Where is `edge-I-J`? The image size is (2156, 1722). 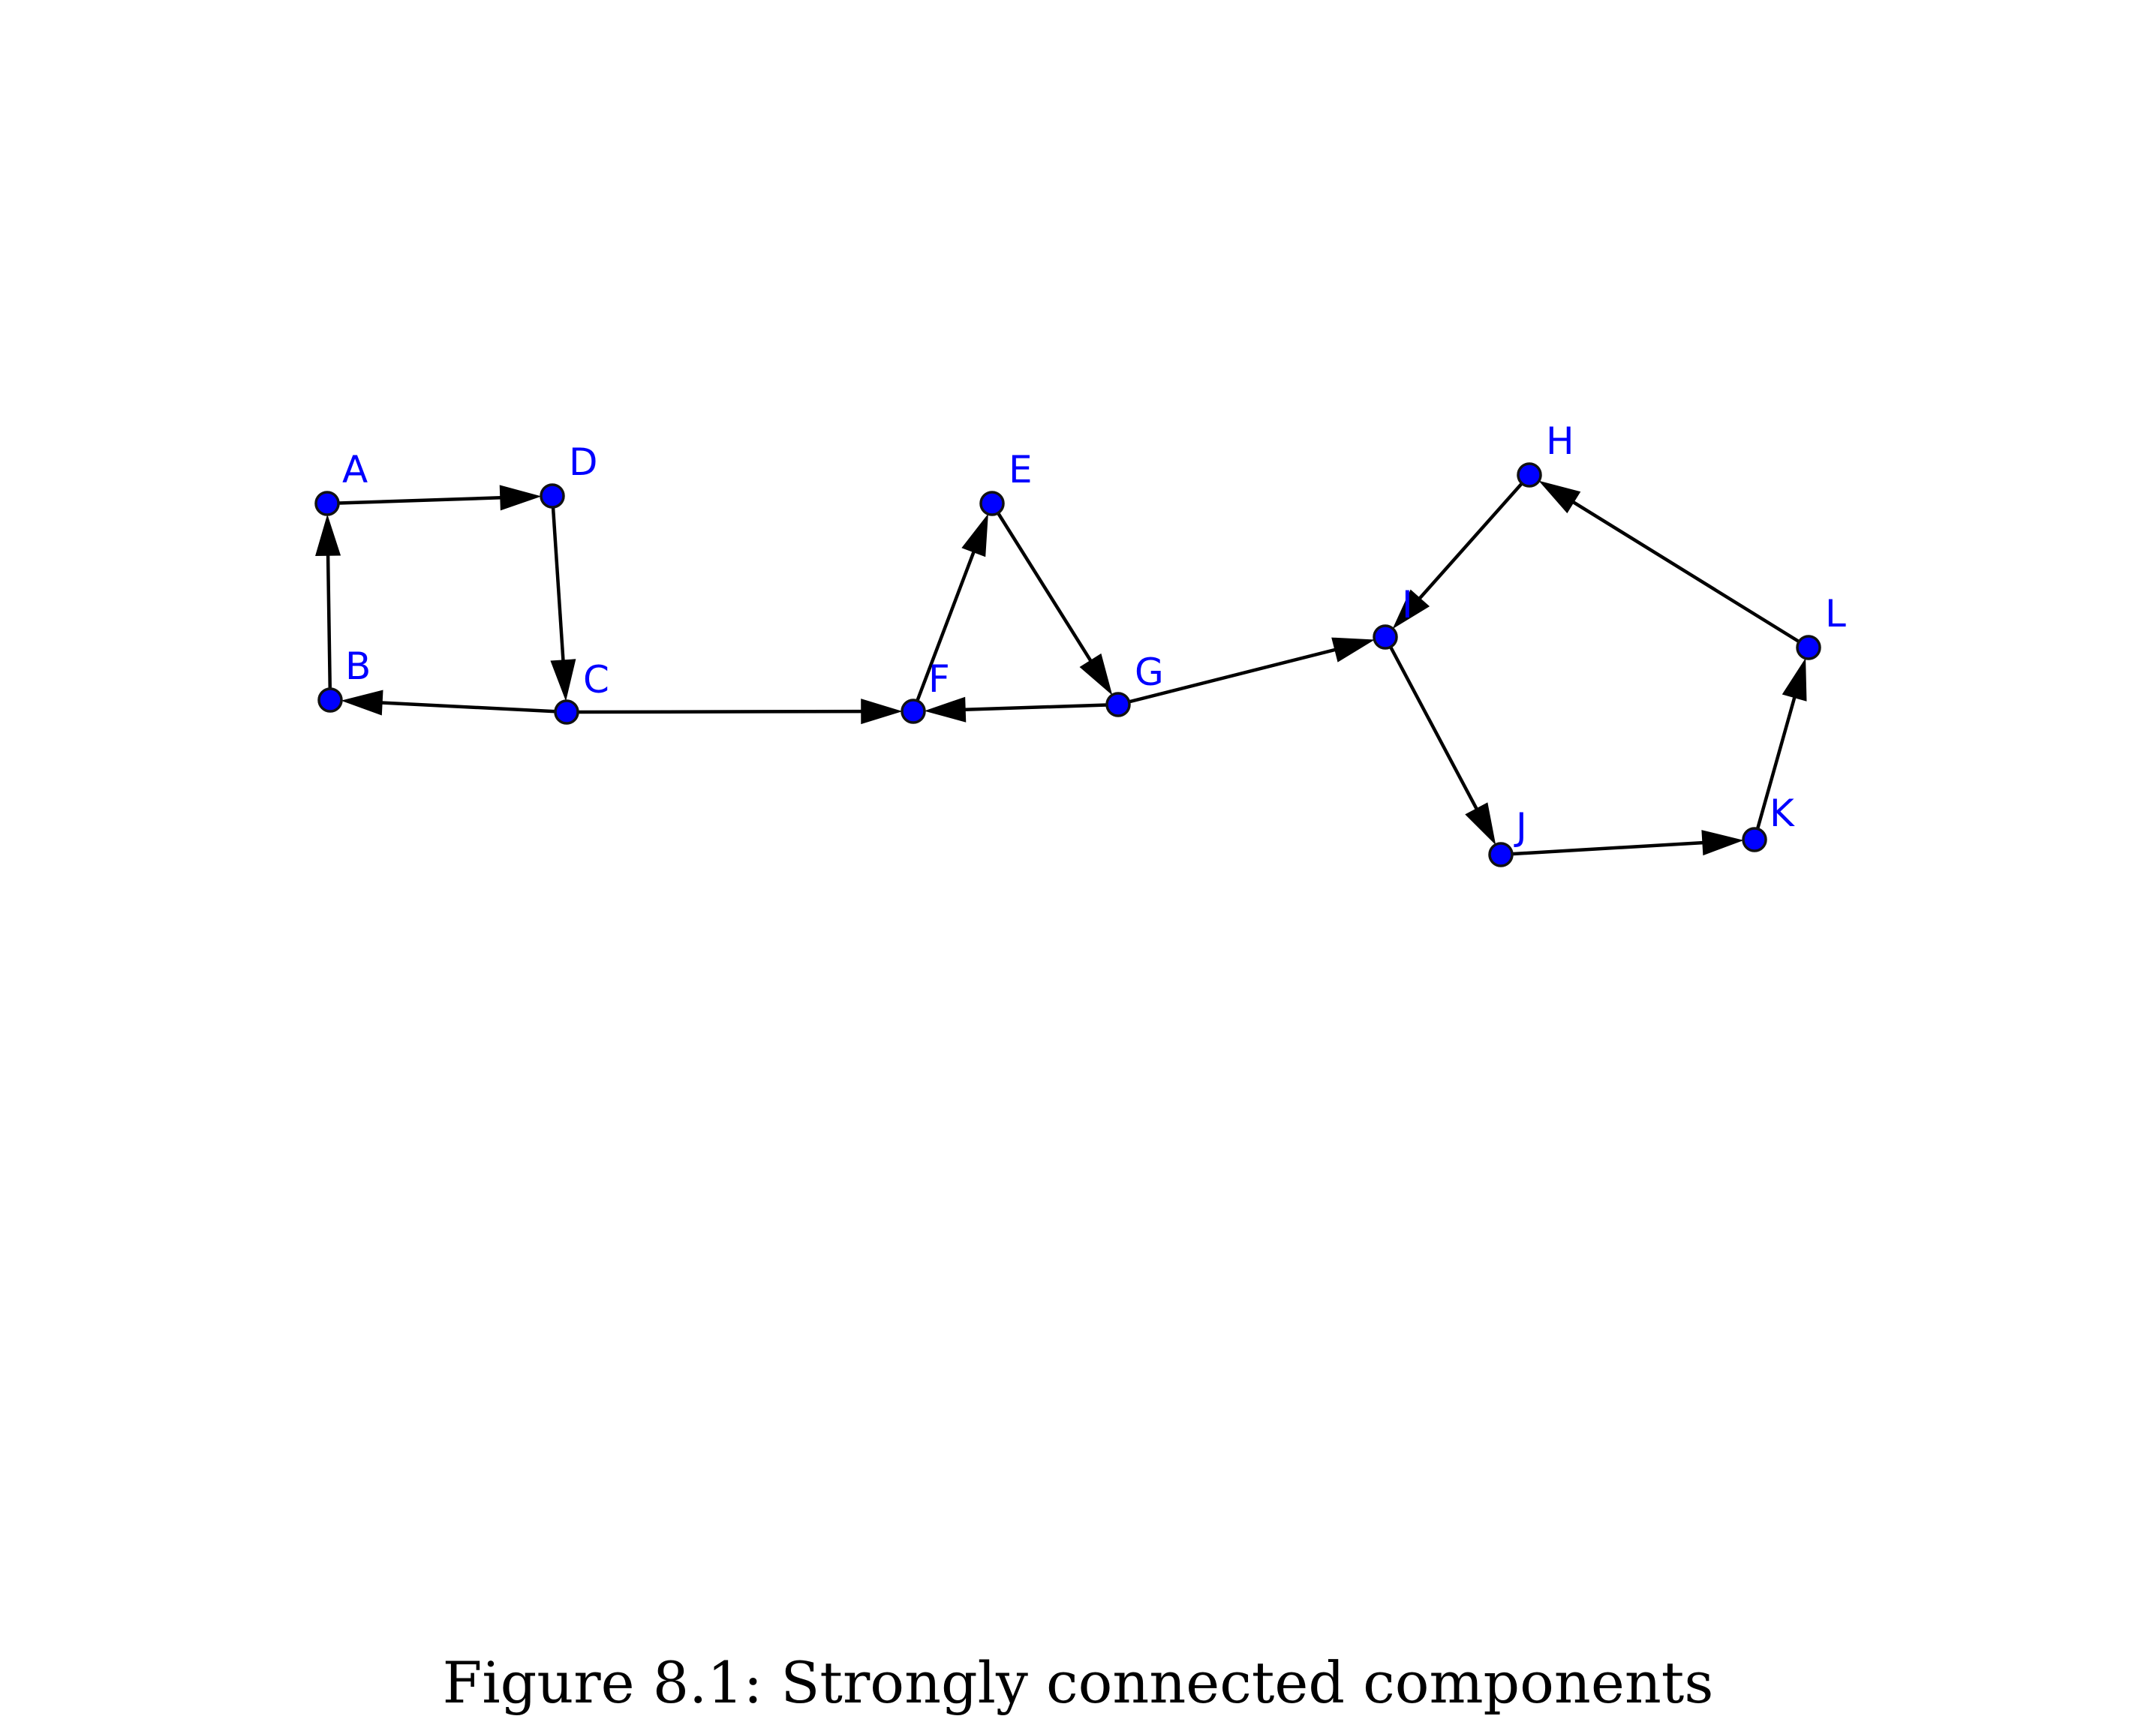
edge-I-J is located at coordinates (1440, 741).